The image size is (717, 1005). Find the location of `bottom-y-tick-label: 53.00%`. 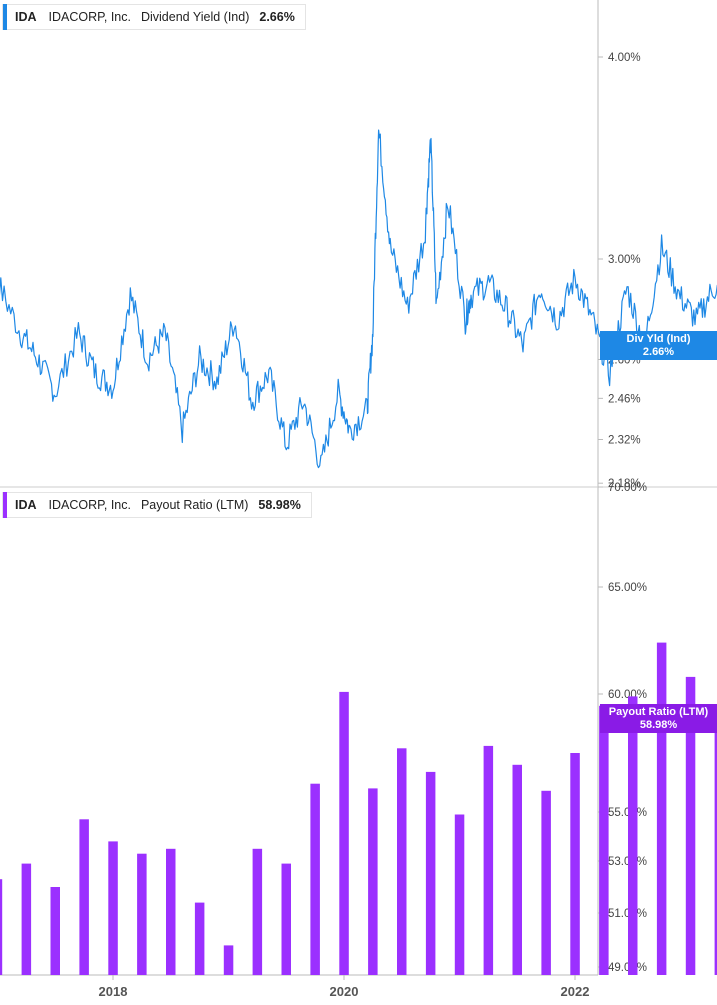

bottom-y-tick-label: 53.00% is located at coordinates (627, 862).